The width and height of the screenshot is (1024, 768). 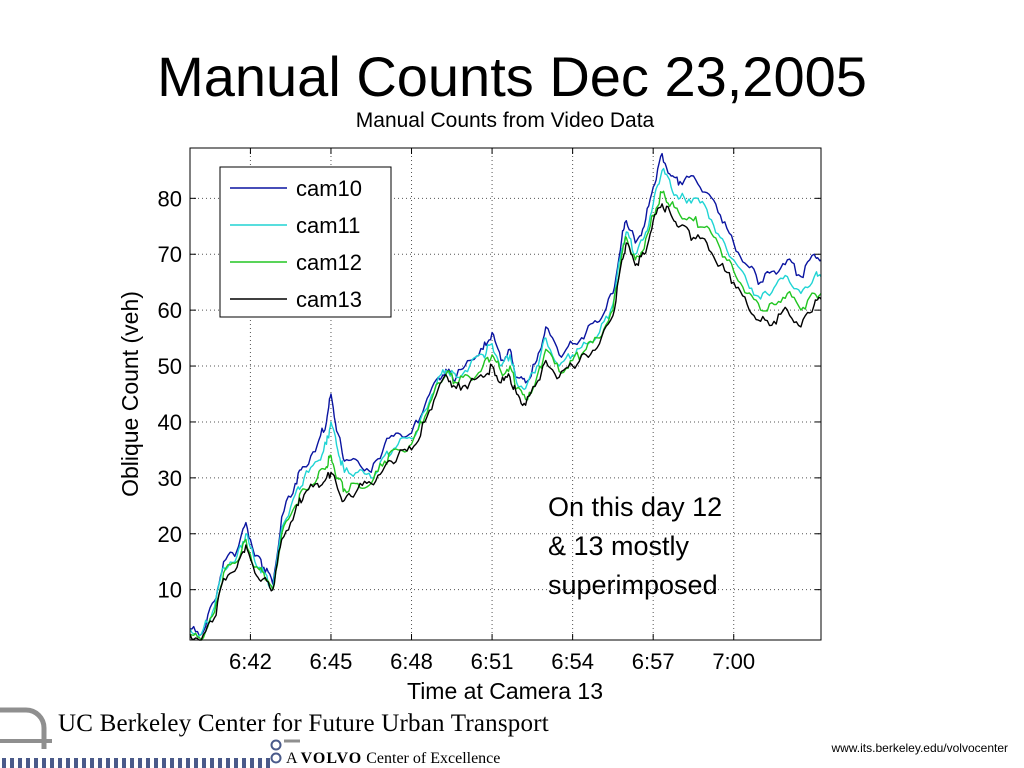 I want to click on legend-label-cam11: cam11, so click(x=328, y=225).